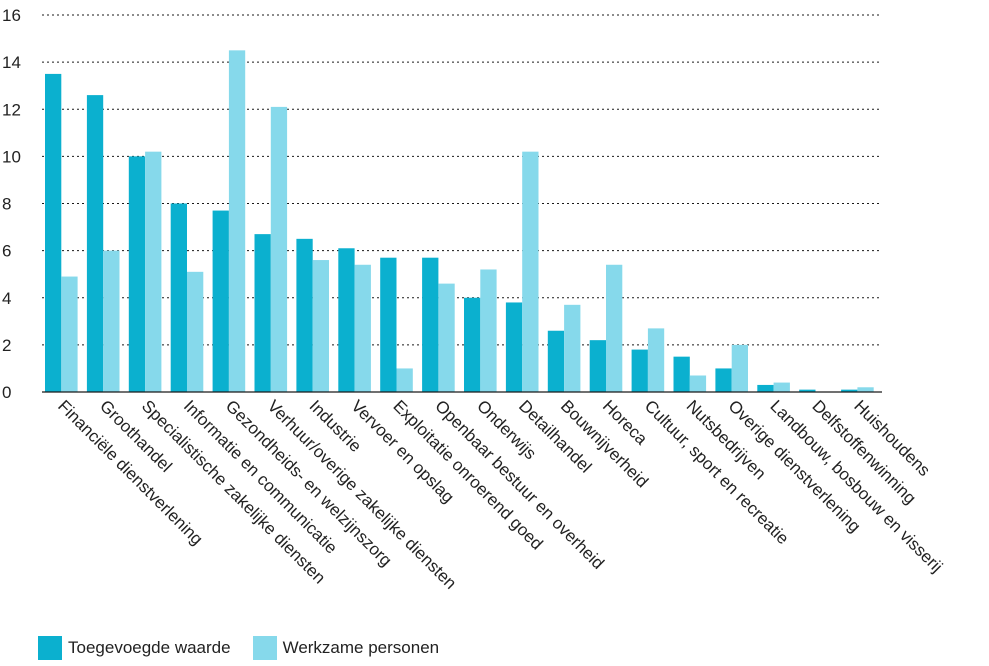  Describe the element at coordinates (6, 392) in the screenshot. I see `y-tick-label: 0` at that location.